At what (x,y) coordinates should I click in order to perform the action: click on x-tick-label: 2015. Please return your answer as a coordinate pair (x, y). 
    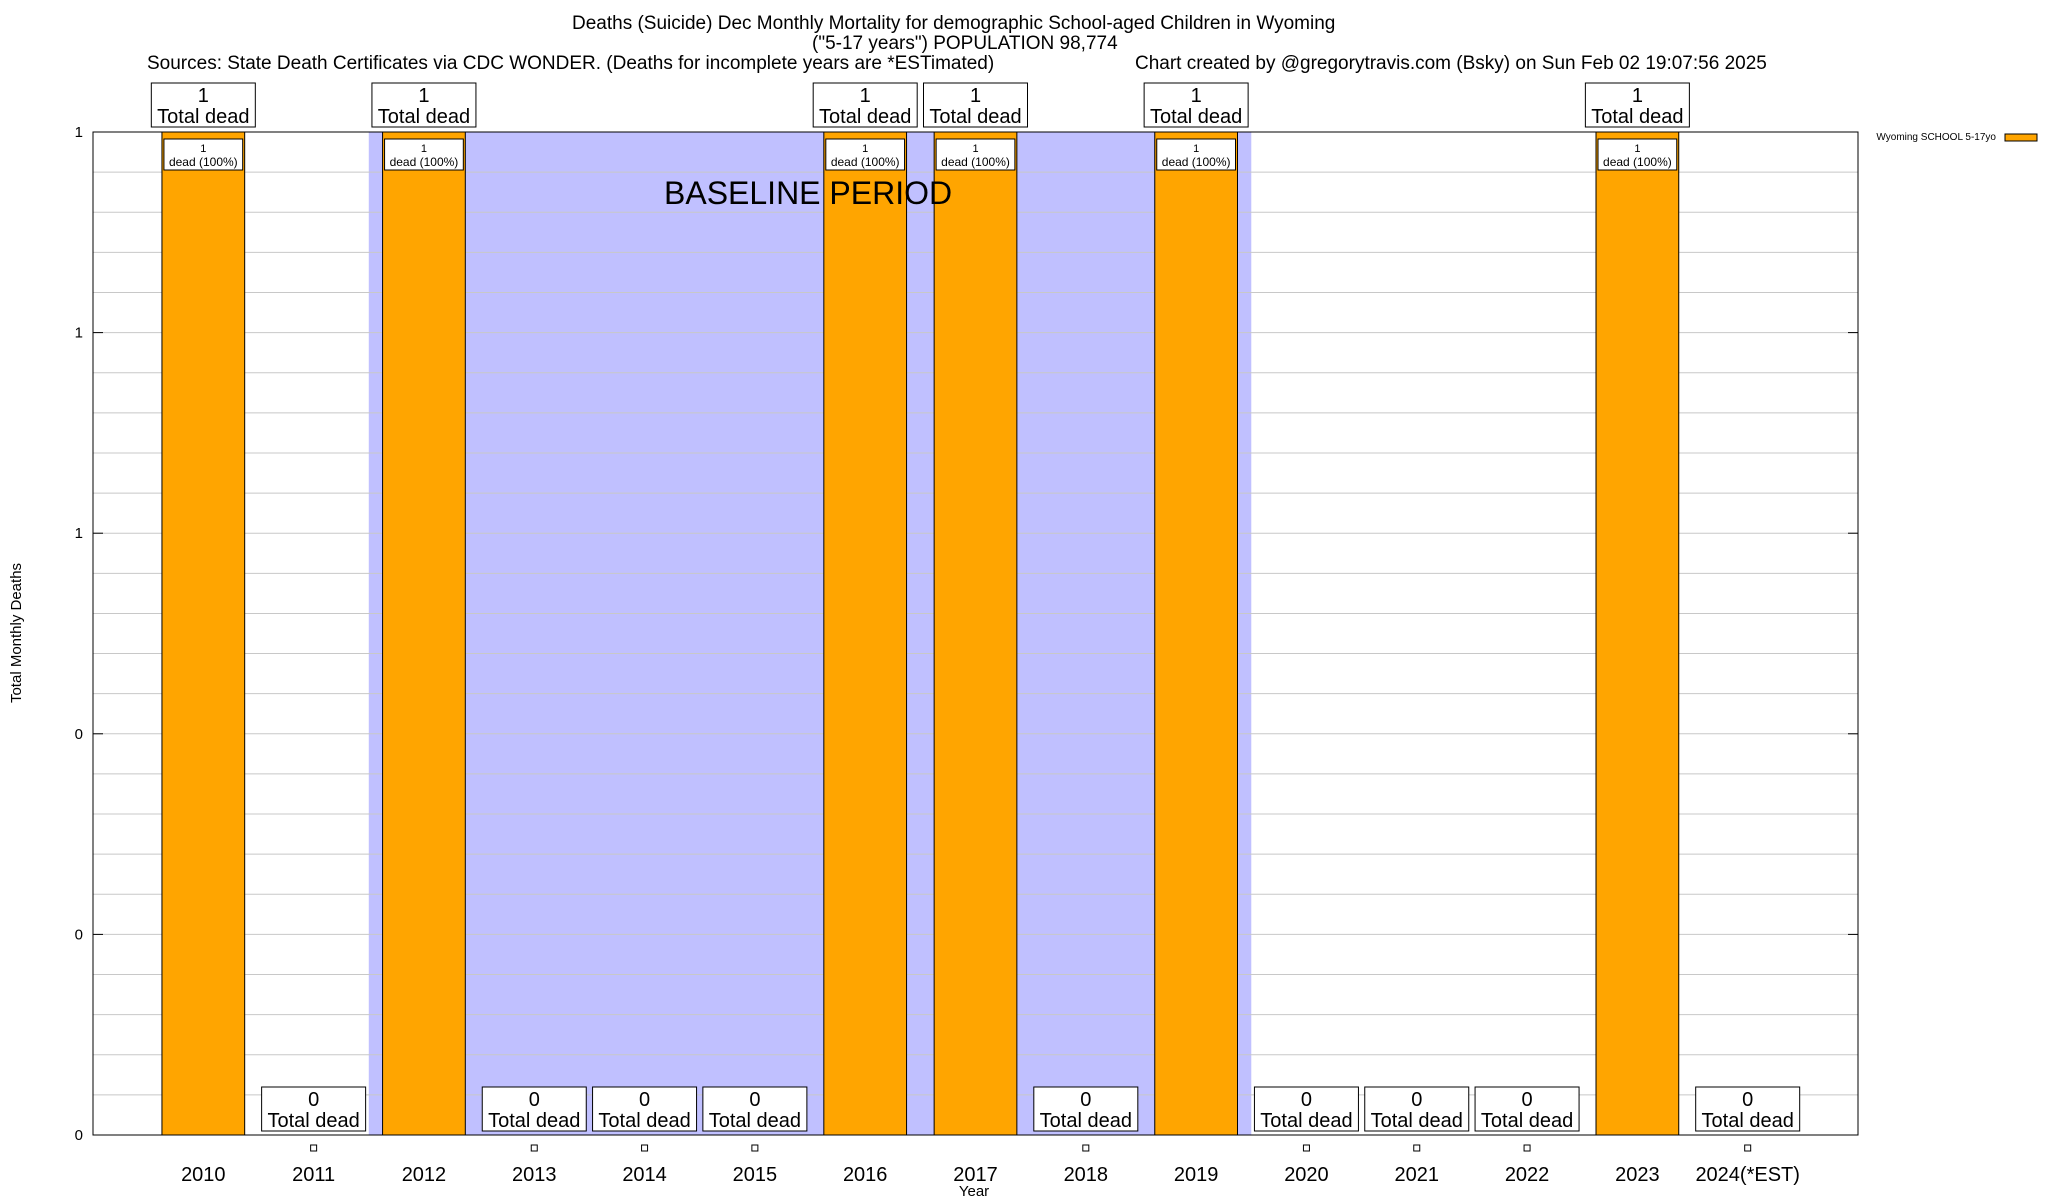
    Looking at the image, I should click on (755, 1175).